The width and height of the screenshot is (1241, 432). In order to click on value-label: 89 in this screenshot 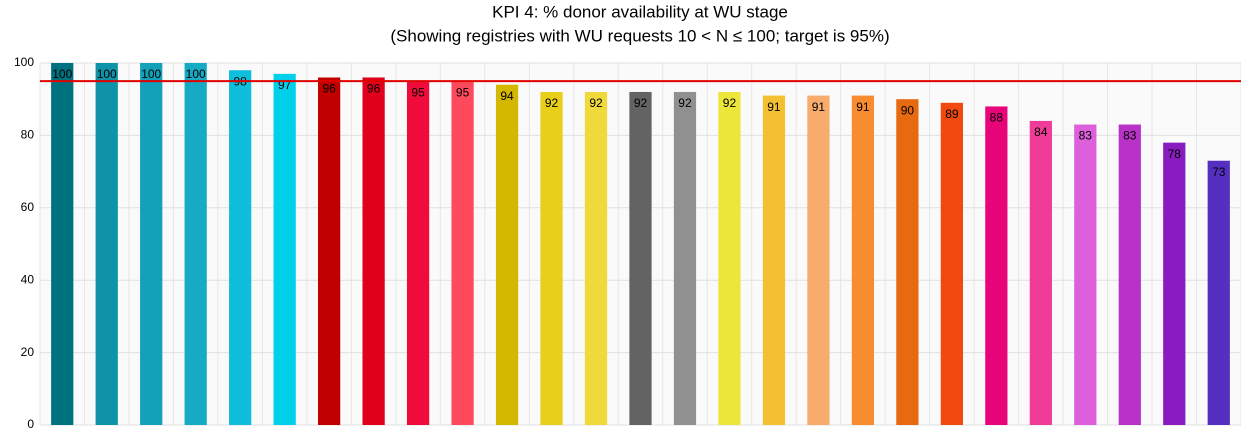, I will do `click(952, 114)`.